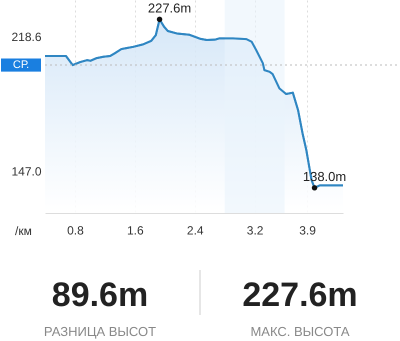 Image resolution: width=400 pixels, height=341 pixels. Describe the element at coordinates (255, 231) in the screenshot. I see `x-tick-label: 3.2` at that location.